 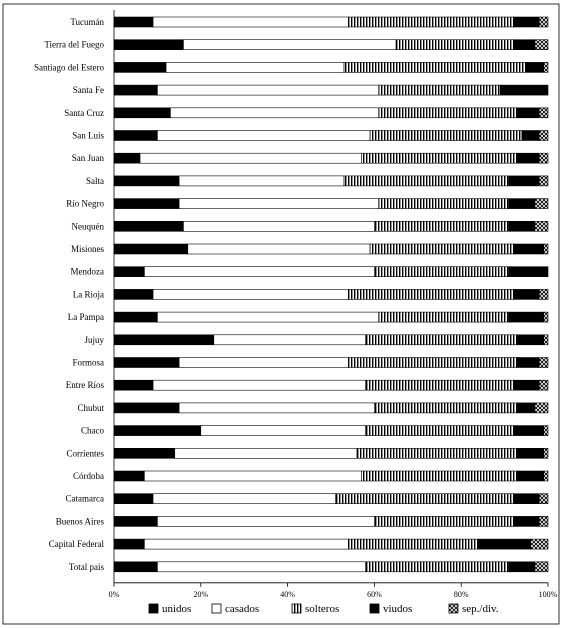 I want to click on category-label: La Pampa, so click(x=86, y=317).